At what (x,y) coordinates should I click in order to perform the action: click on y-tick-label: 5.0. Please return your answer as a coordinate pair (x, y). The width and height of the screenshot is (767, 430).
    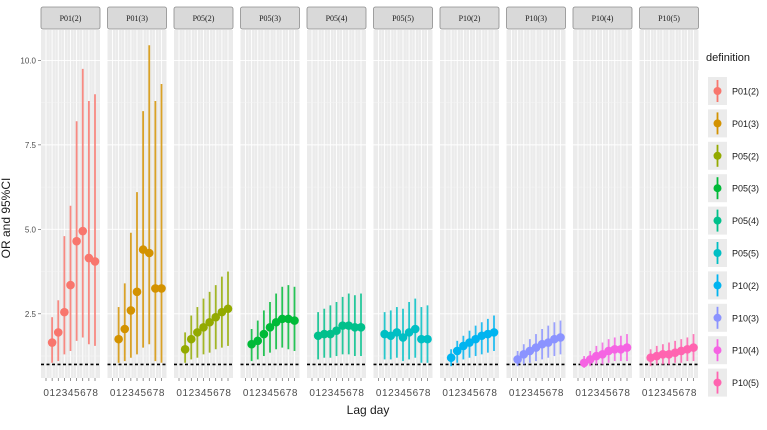
    Looking at the image, I should click on (31, 229).